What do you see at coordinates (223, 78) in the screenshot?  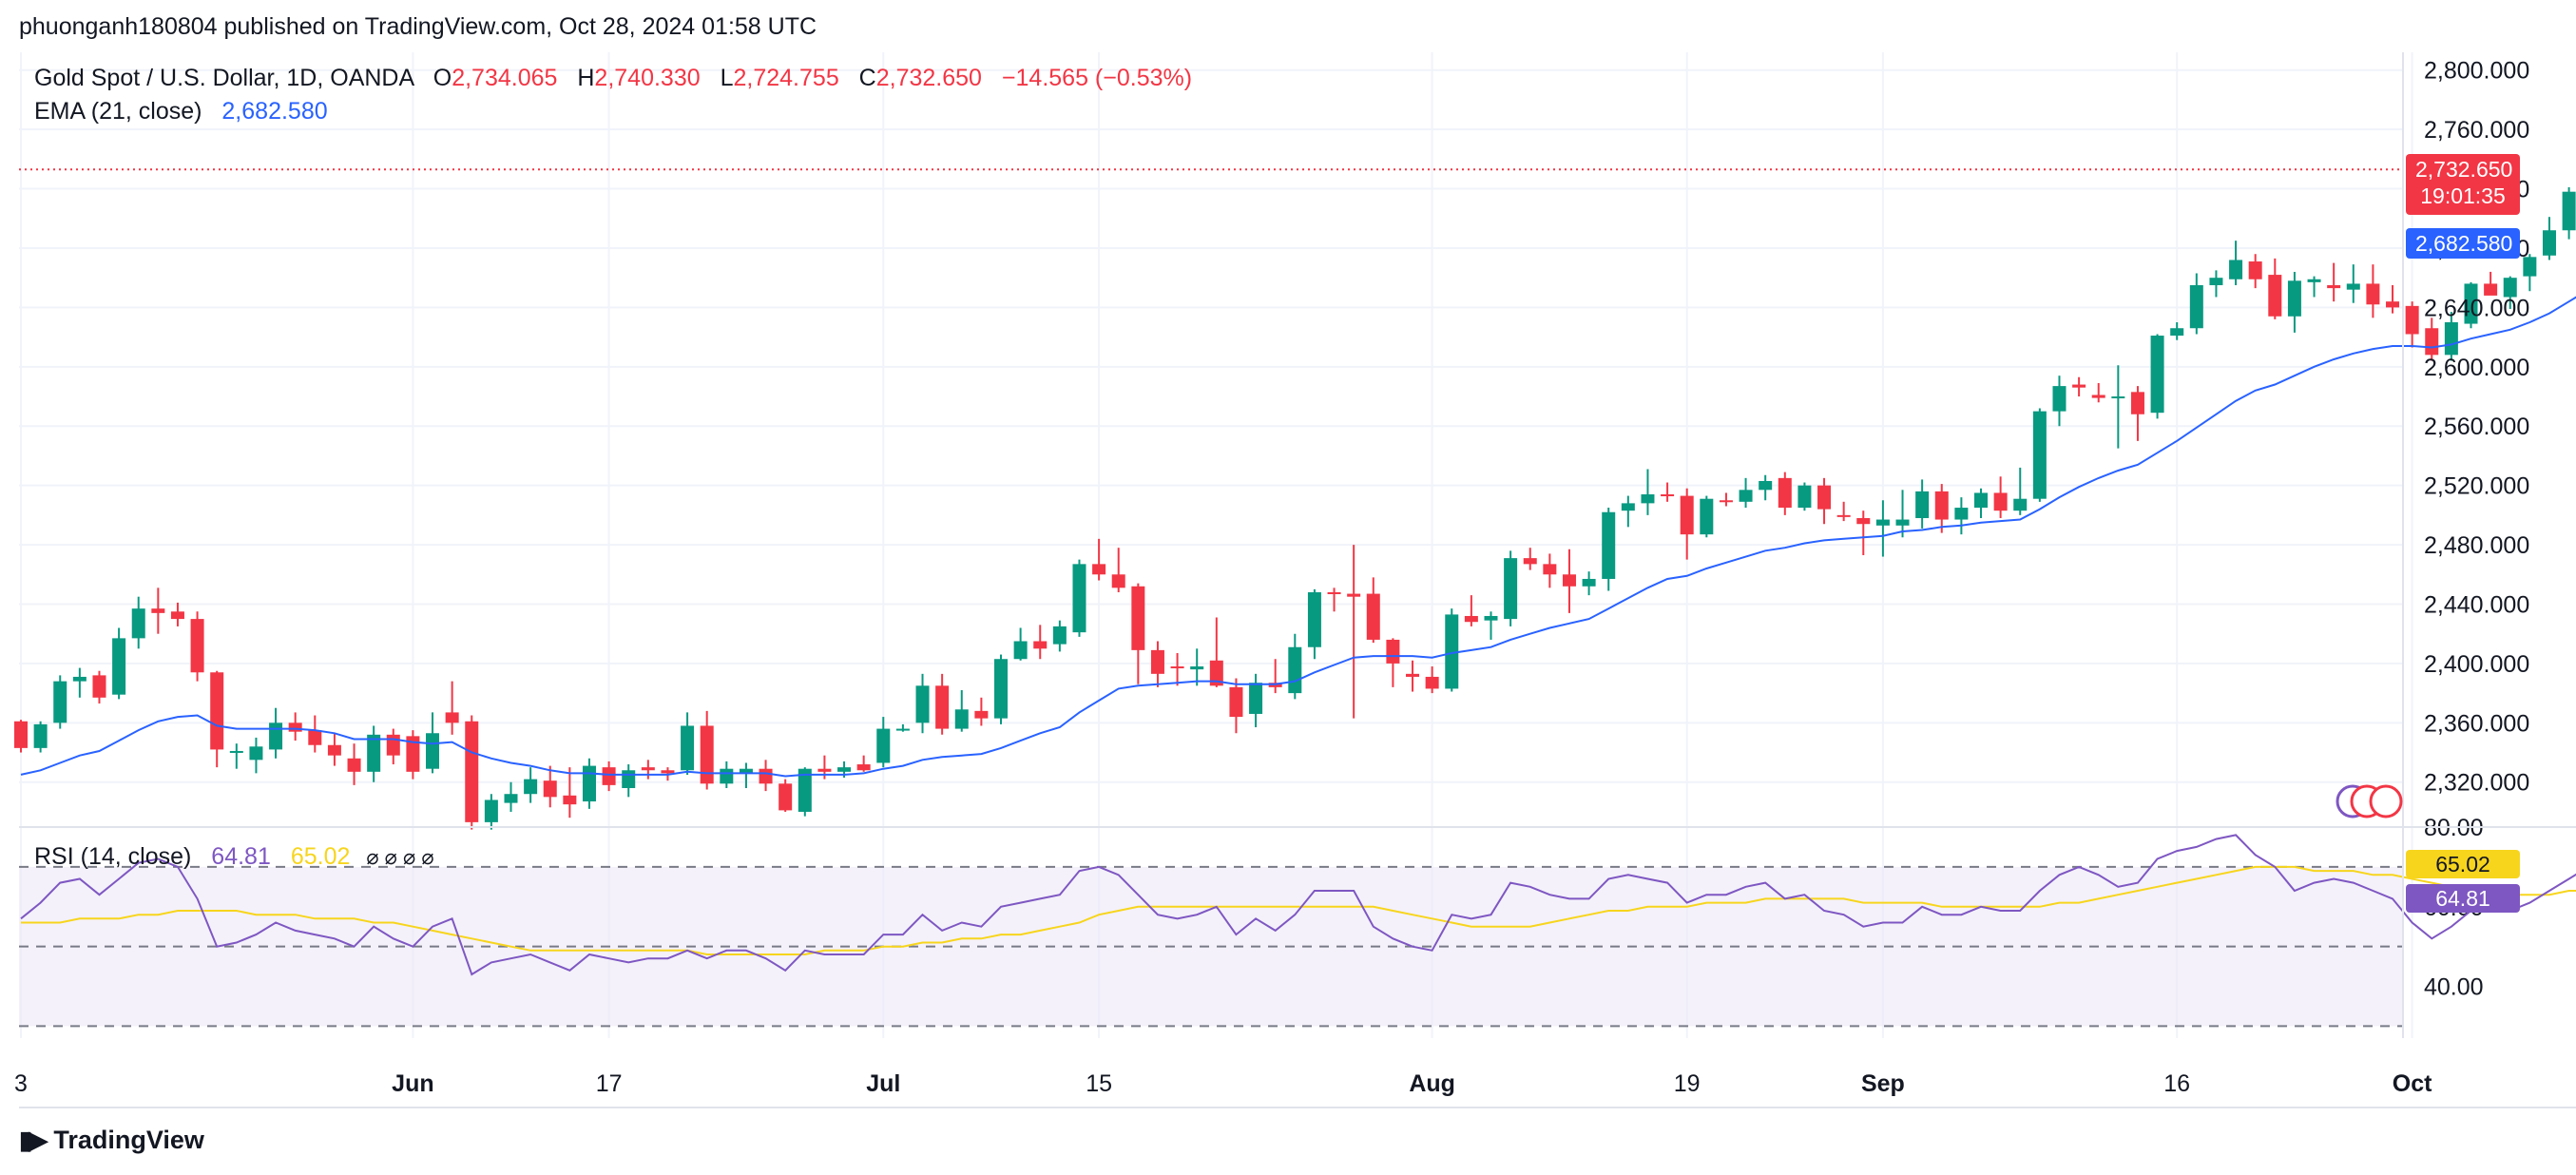 I see `symbol-title: Gold Spot / U.S. Dollar, 1D, OANDA` at bounding box center [223, 78].